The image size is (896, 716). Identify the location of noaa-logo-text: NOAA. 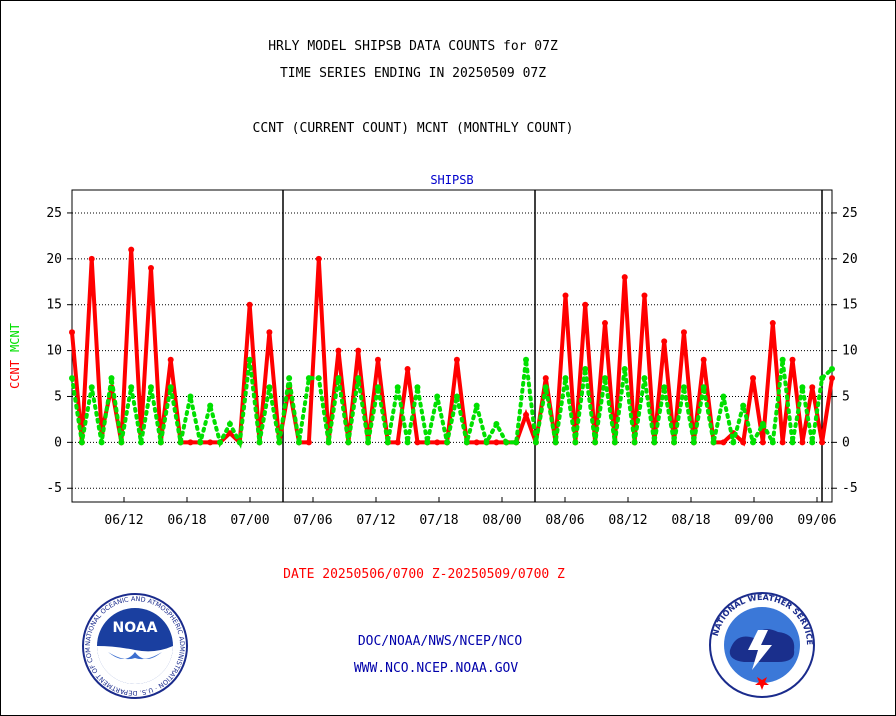
(135, 628).